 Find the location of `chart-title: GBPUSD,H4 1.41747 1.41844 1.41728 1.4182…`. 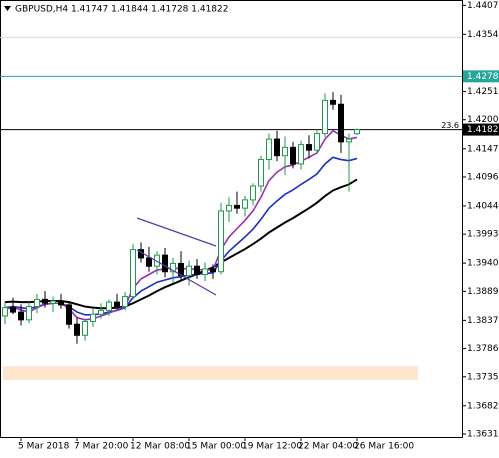

chart-title: GBPUSD,H4 1.41747 1.41844 1.41728 1.4182… is located at coordinates (121, 10).